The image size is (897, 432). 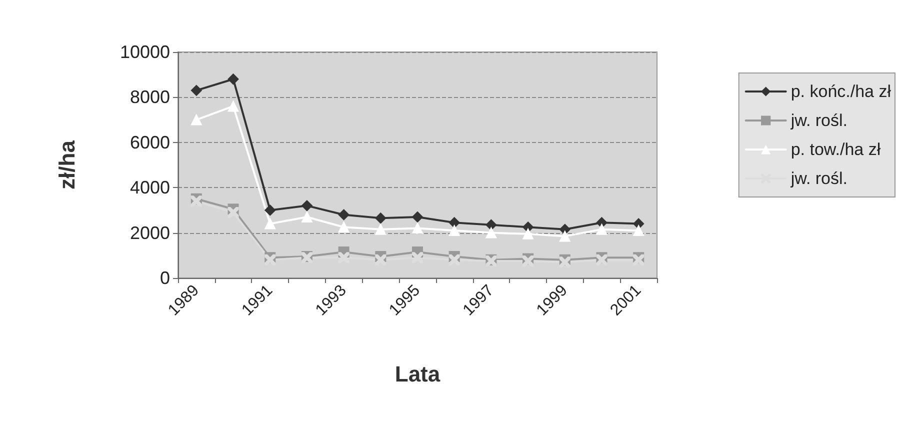 I want to click on y-tick-label: 4000, so click(x=150, y=188).